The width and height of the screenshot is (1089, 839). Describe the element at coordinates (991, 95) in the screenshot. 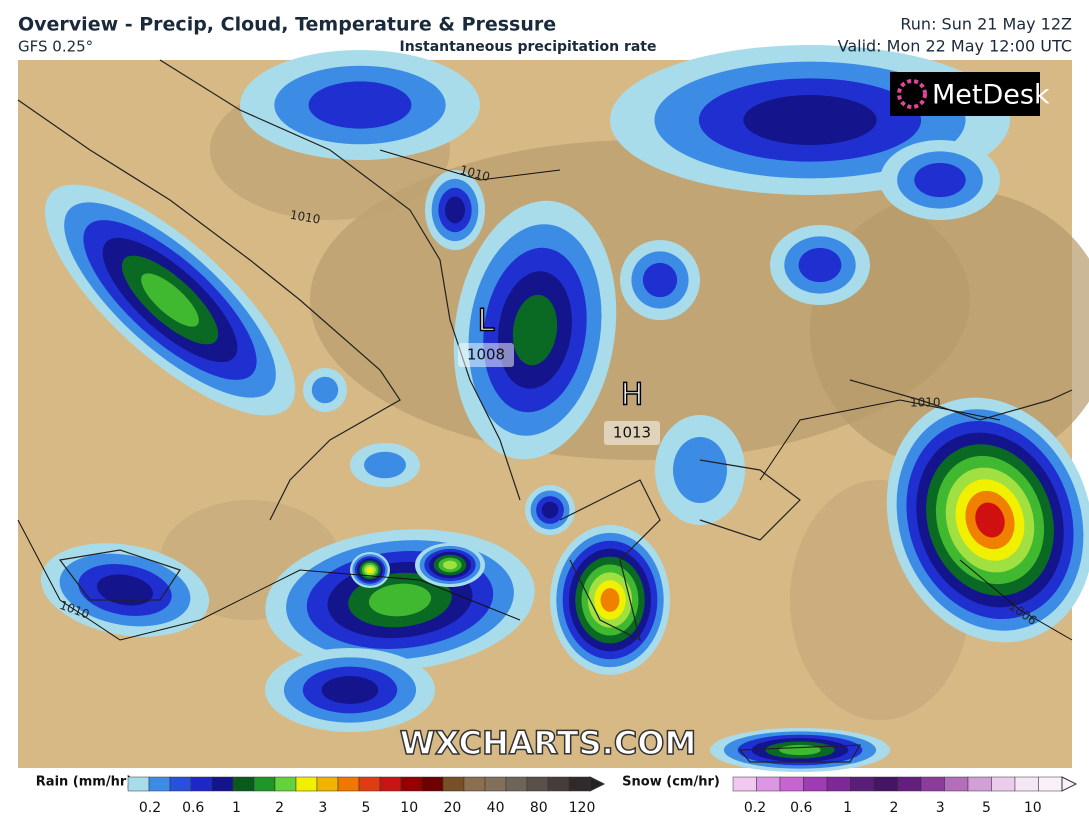

I see `logo-text: MetDesk` at that location.